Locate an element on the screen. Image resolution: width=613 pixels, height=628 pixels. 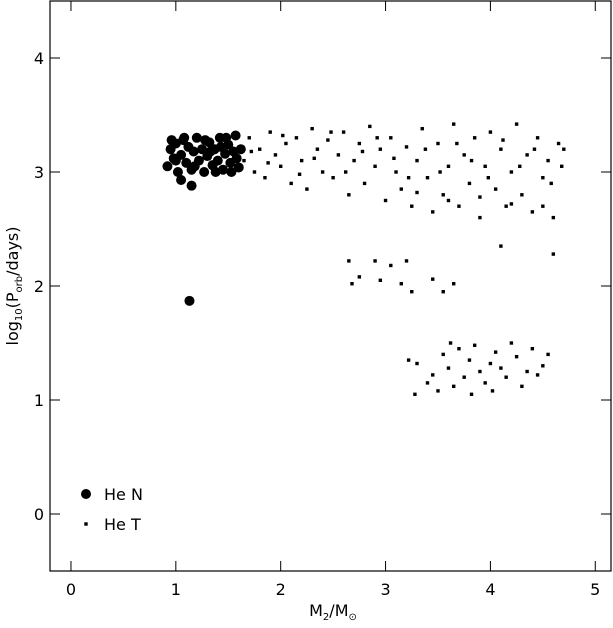
y-label-part: 10 is located at coordinates (19, 314).